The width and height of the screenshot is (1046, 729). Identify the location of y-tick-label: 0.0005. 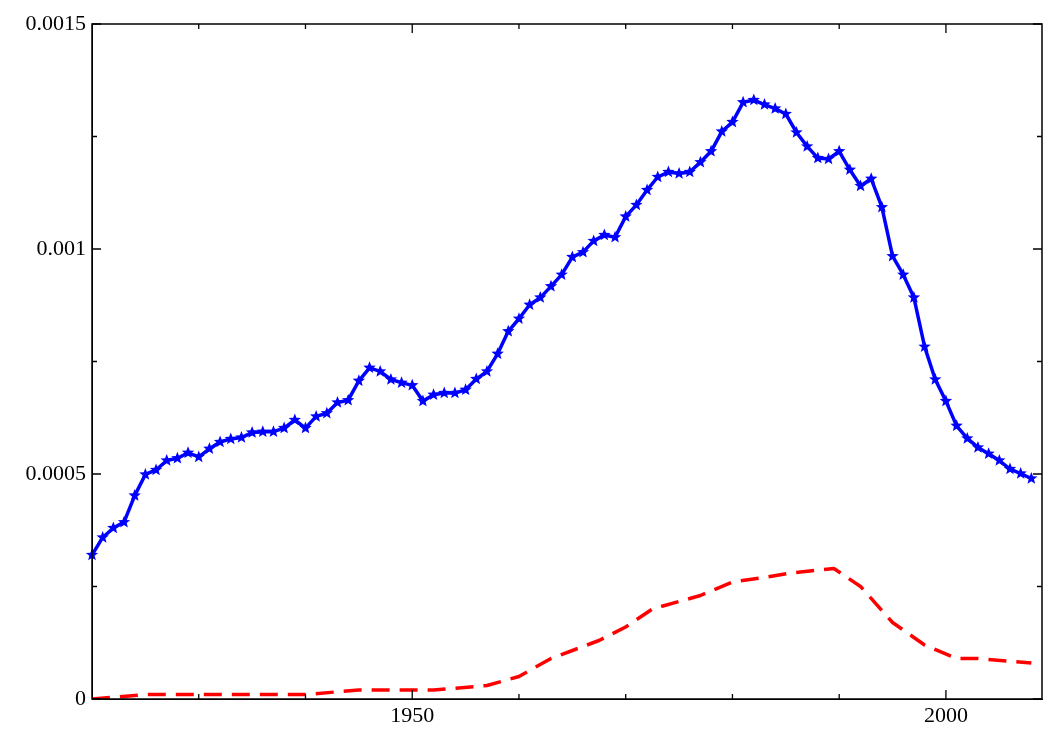
(55, 472).